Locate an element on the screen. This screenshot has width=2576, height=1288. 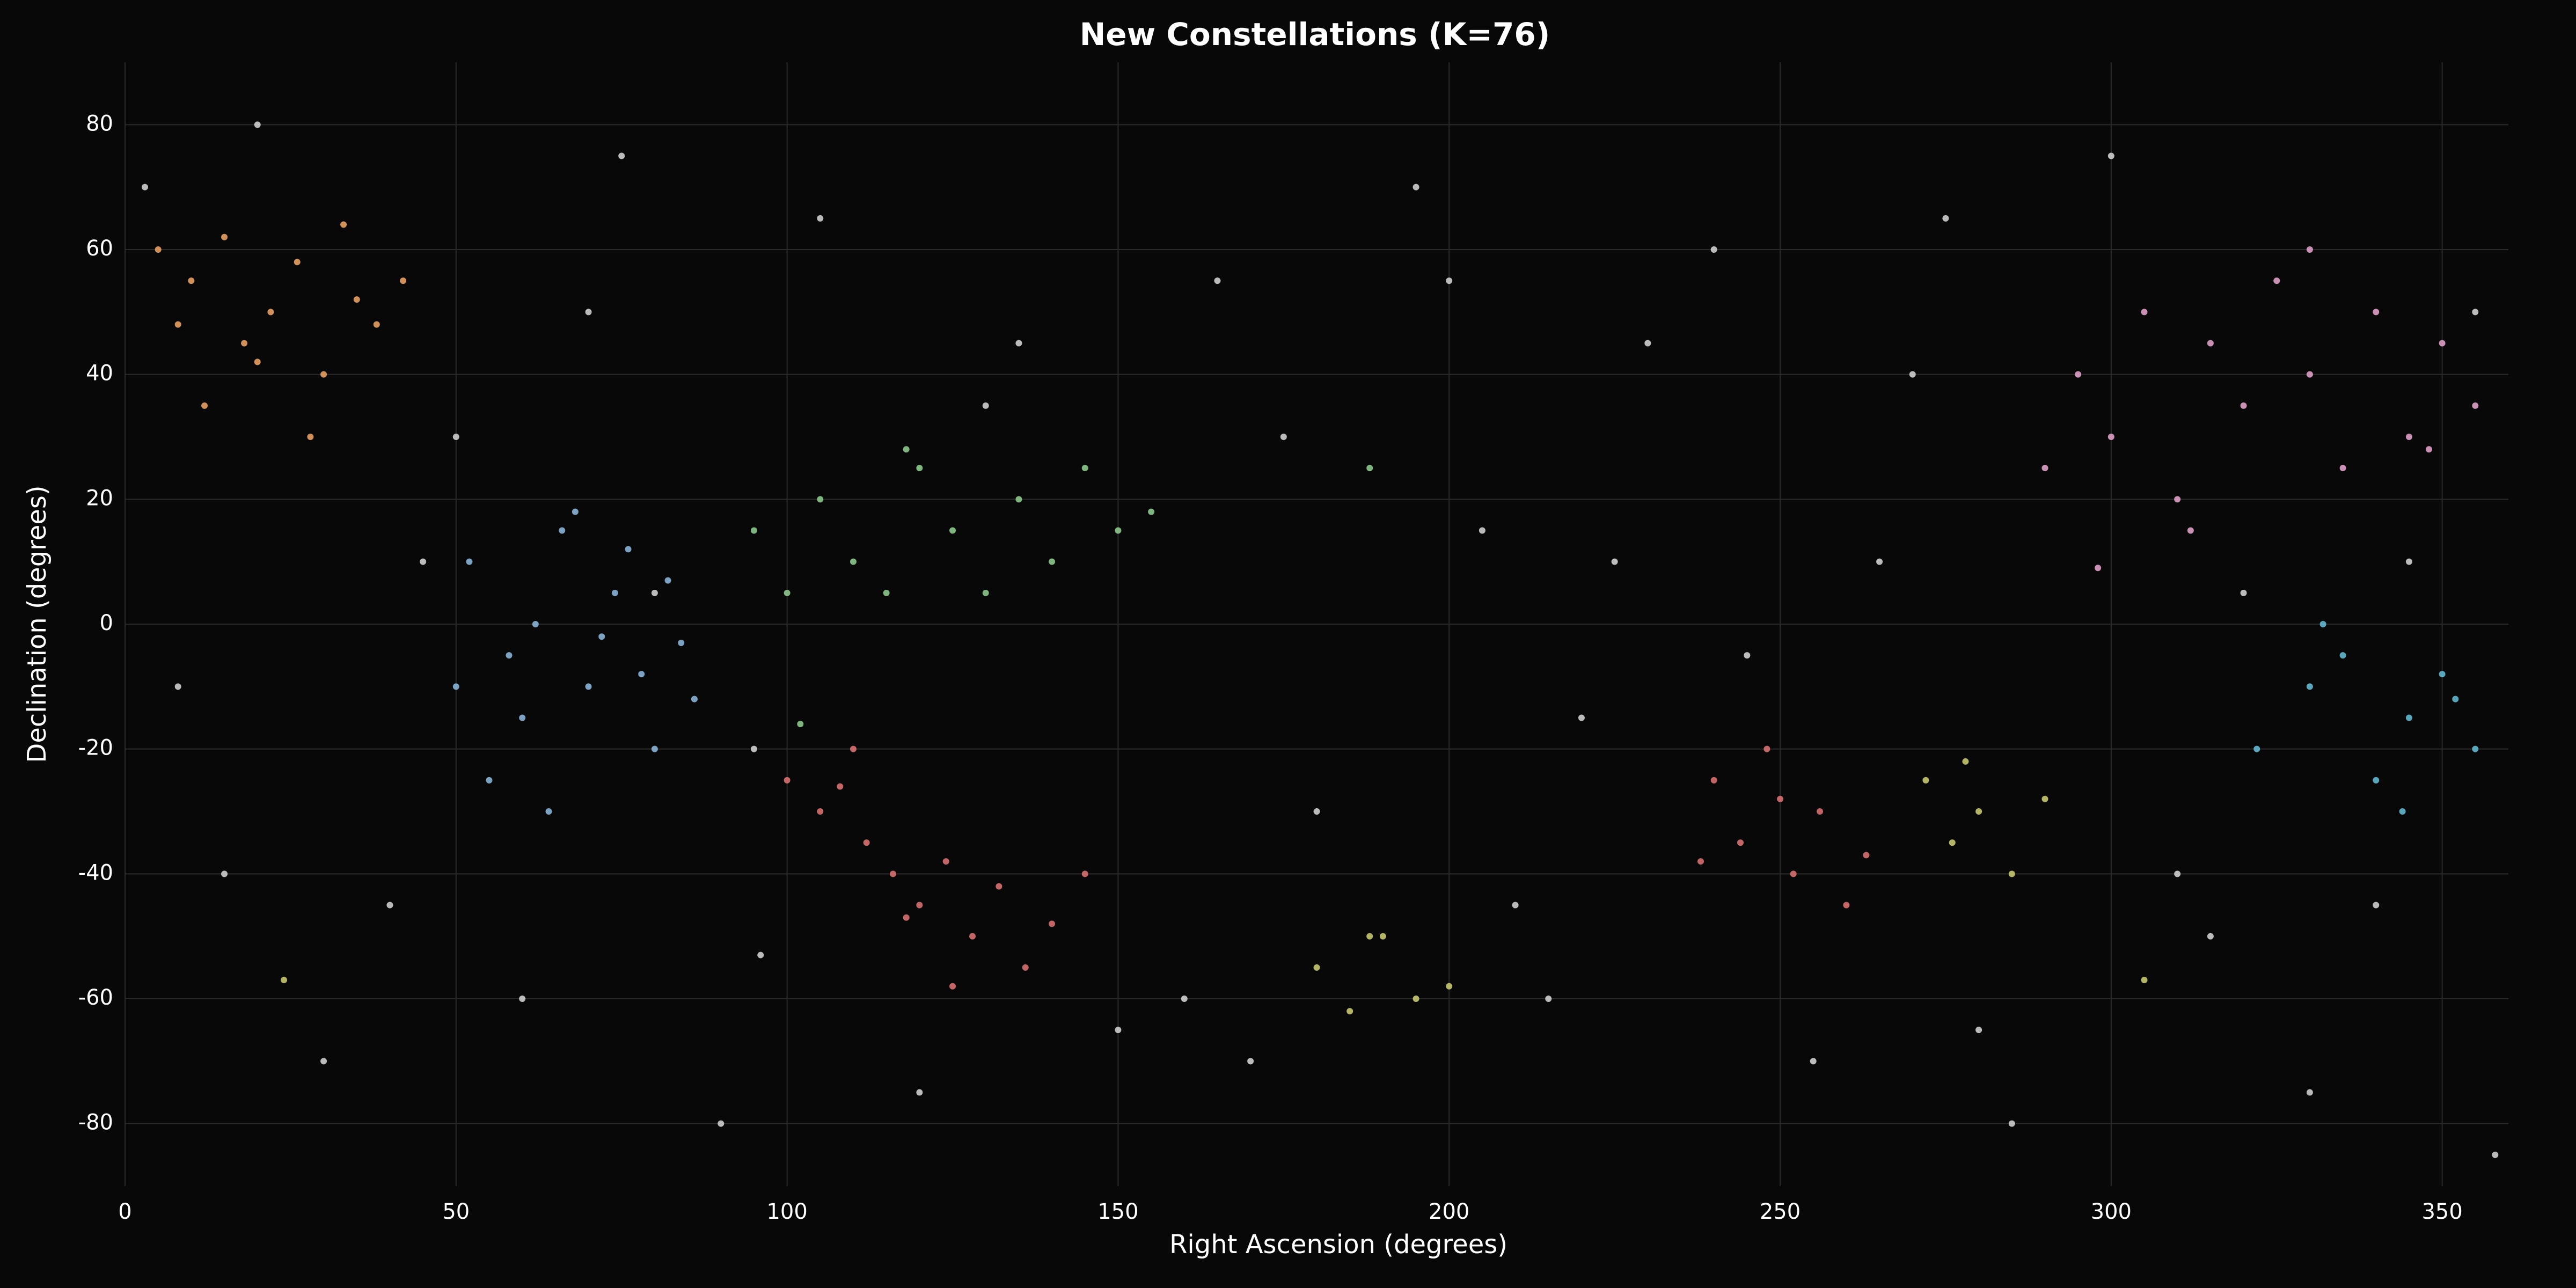
x-tick-label: 350 is located at coordinates (2441, 1211).